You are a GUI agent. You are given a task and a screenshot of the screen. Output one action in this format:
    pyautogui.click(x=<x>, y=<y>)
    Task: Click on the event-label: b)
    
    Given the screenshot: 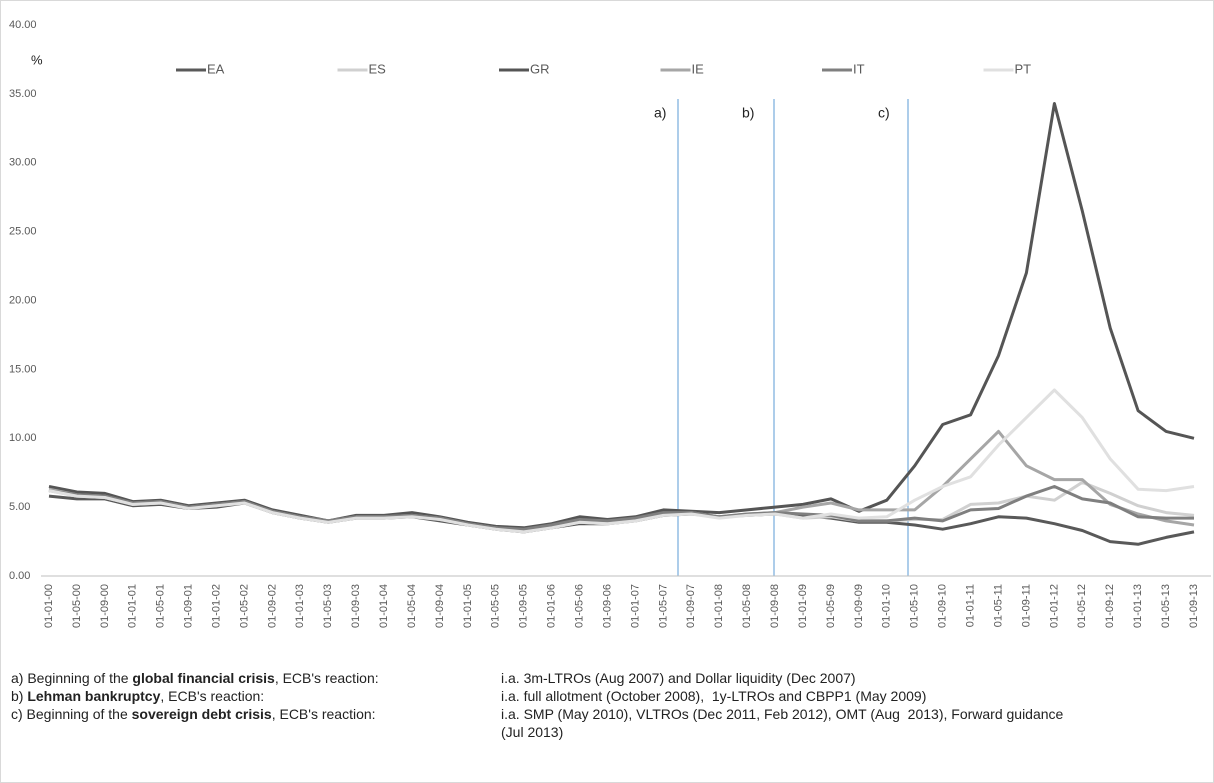 What is the action you would take?
    pyautogui.click(x=748, y=113)
    